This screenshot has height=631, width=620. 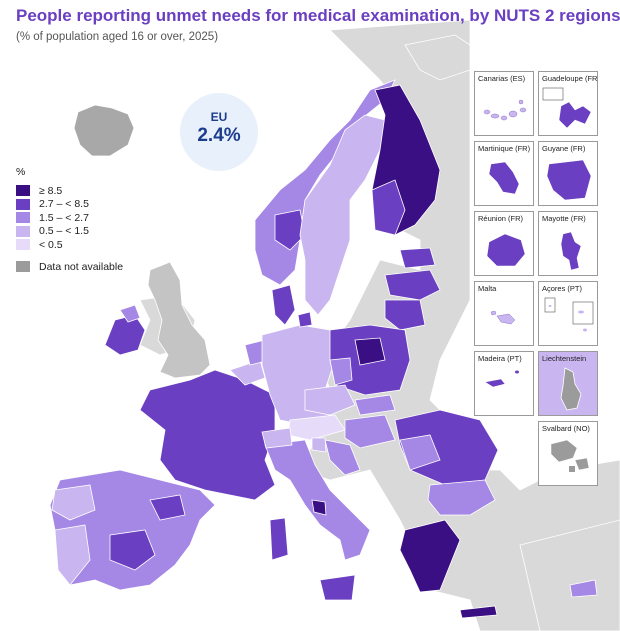 I want to click on inset-name: Guyane (FR), so click(x=564, y=148).